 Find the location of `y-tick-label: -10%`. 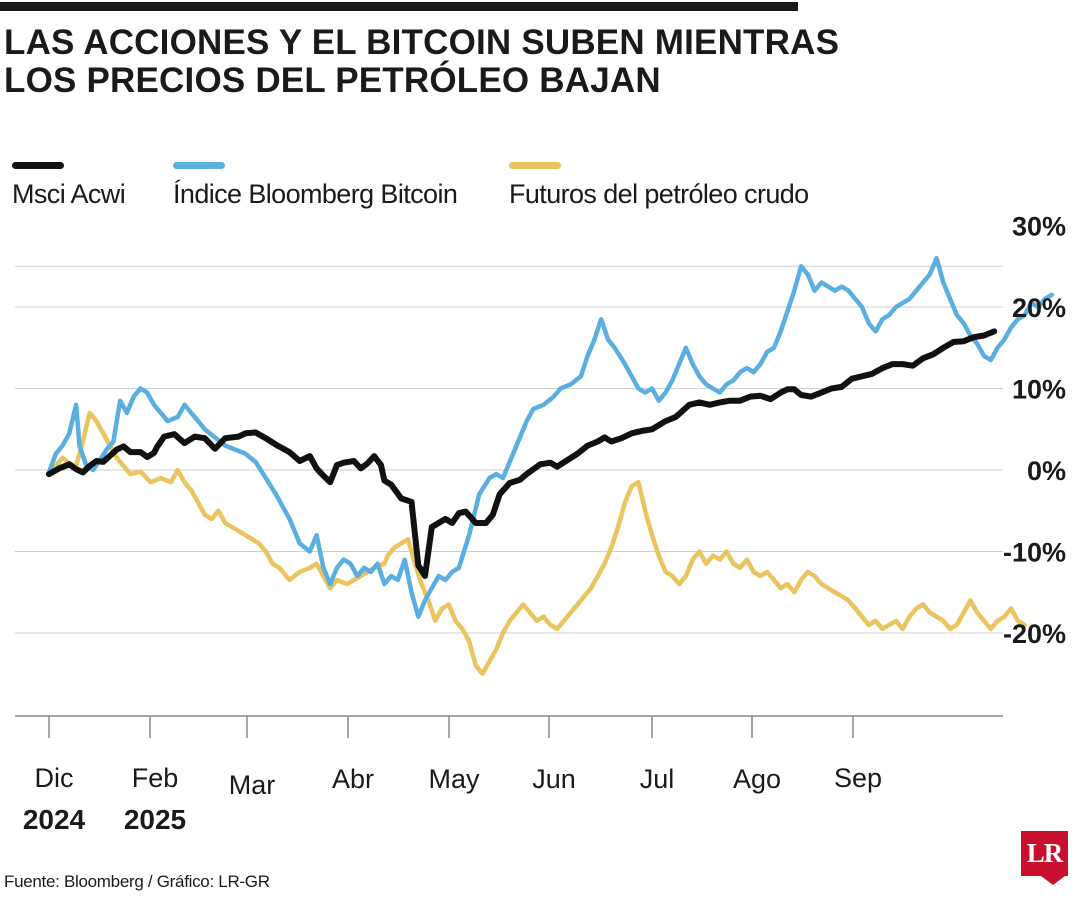

y-tick-label: -10% is located at coordinates (1034, 553).